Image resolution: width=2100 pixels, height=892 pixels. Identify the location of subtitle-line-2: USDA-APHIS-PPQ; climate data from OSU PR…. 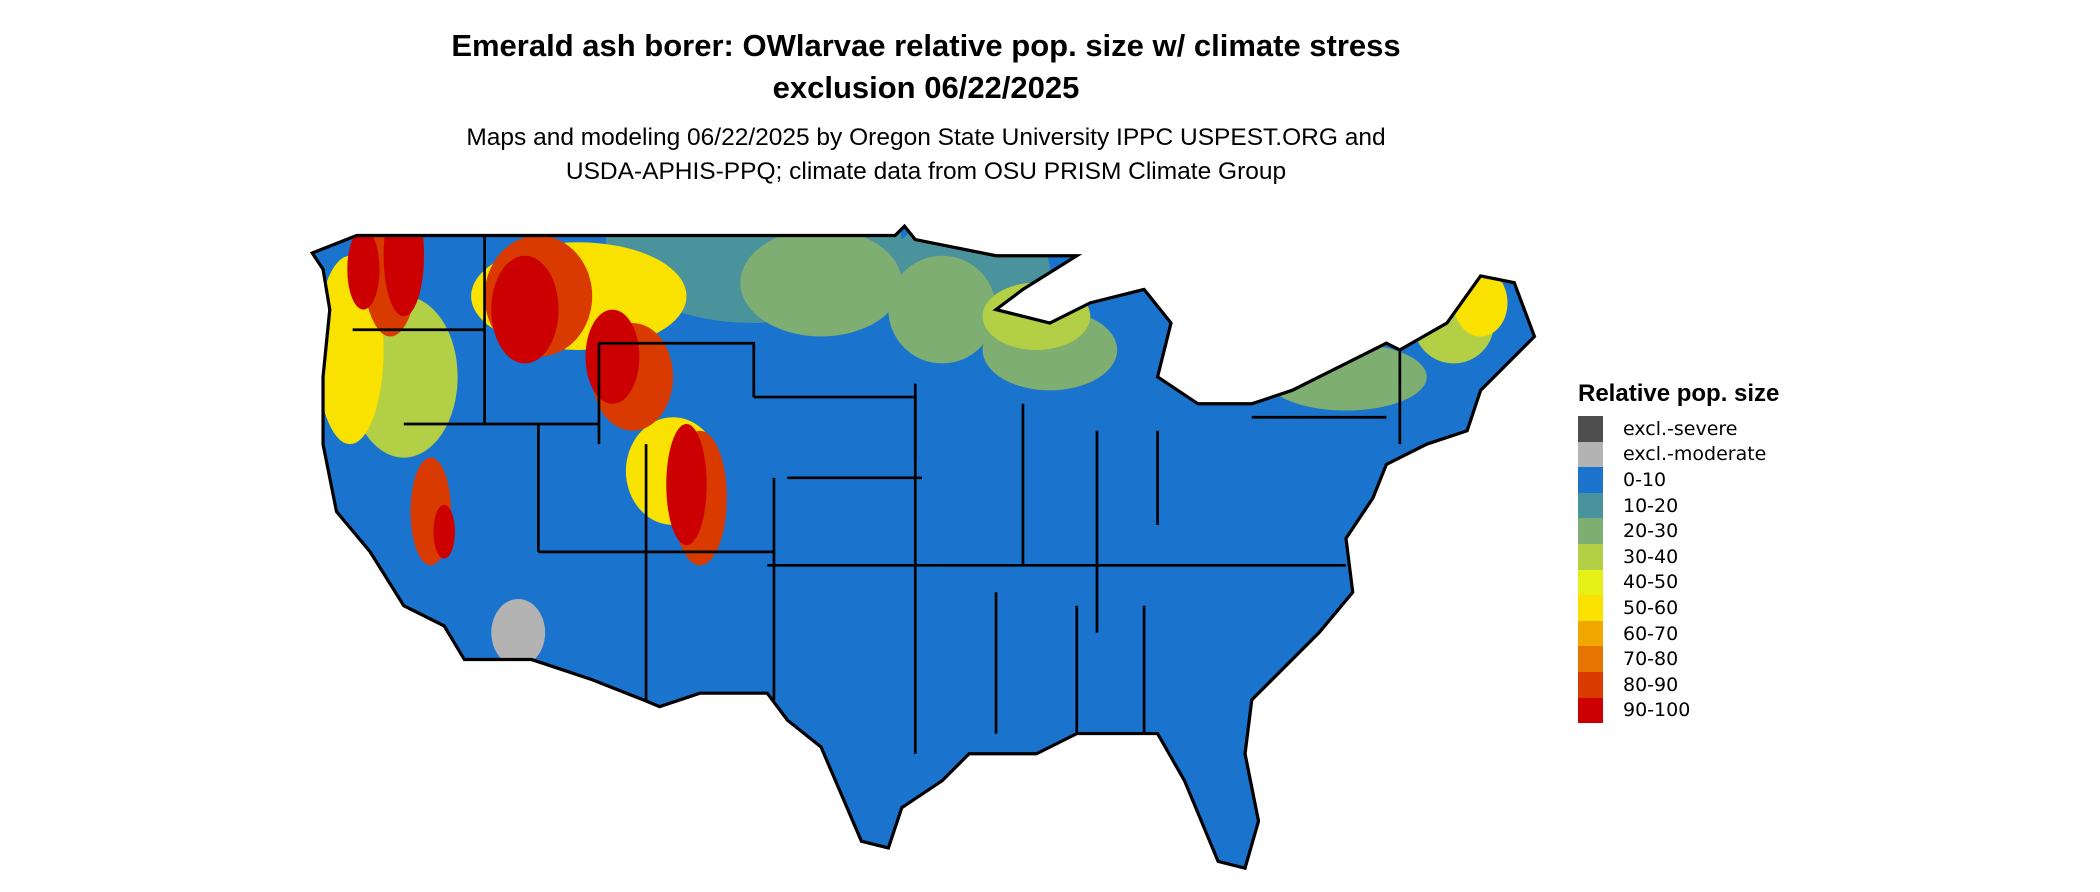
(926, 171).